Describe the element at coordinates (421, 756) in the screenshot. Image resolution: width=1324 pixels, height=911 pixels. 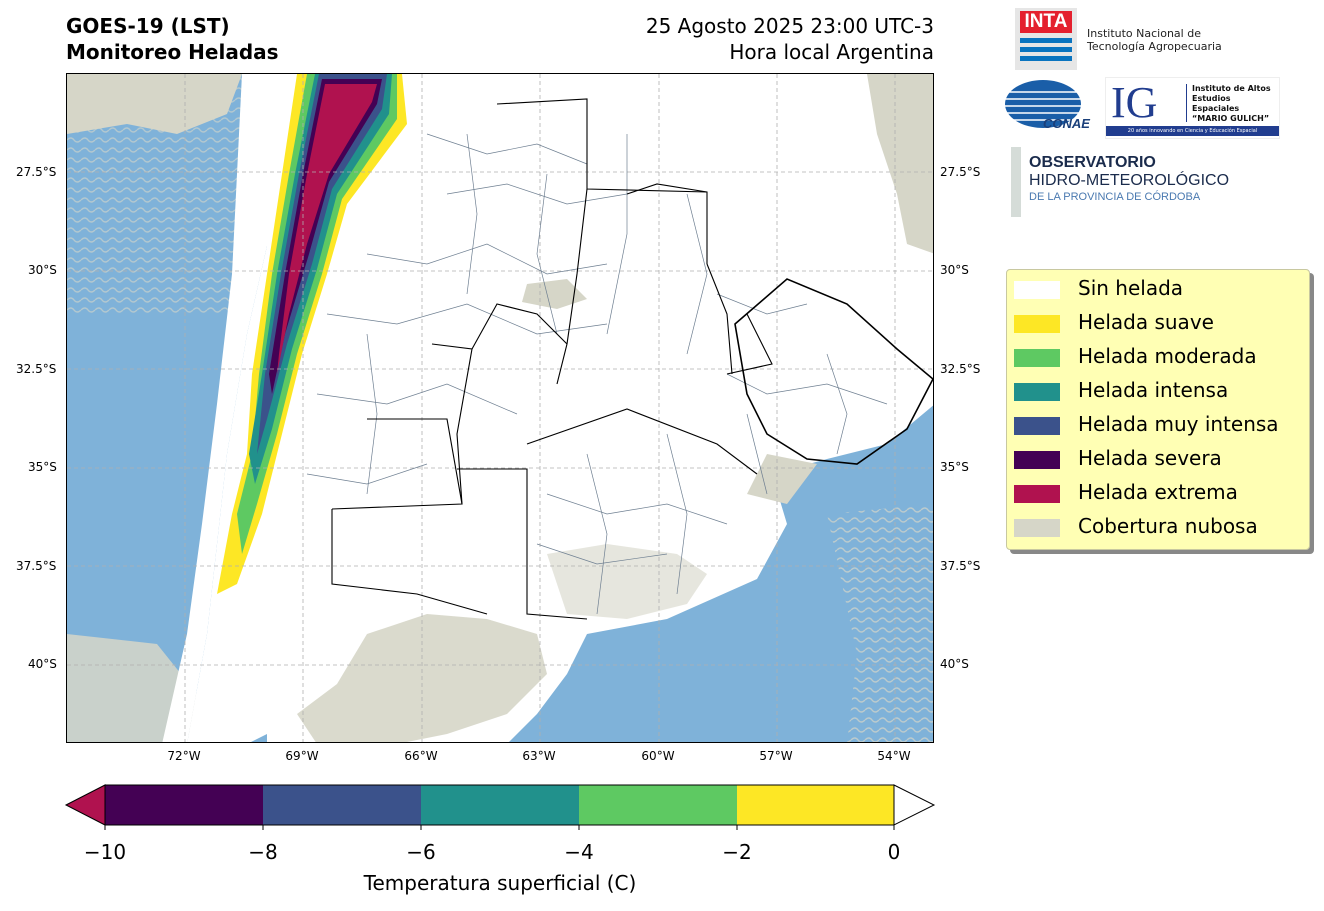
I see `lon-label-3: 66°W` at that location.